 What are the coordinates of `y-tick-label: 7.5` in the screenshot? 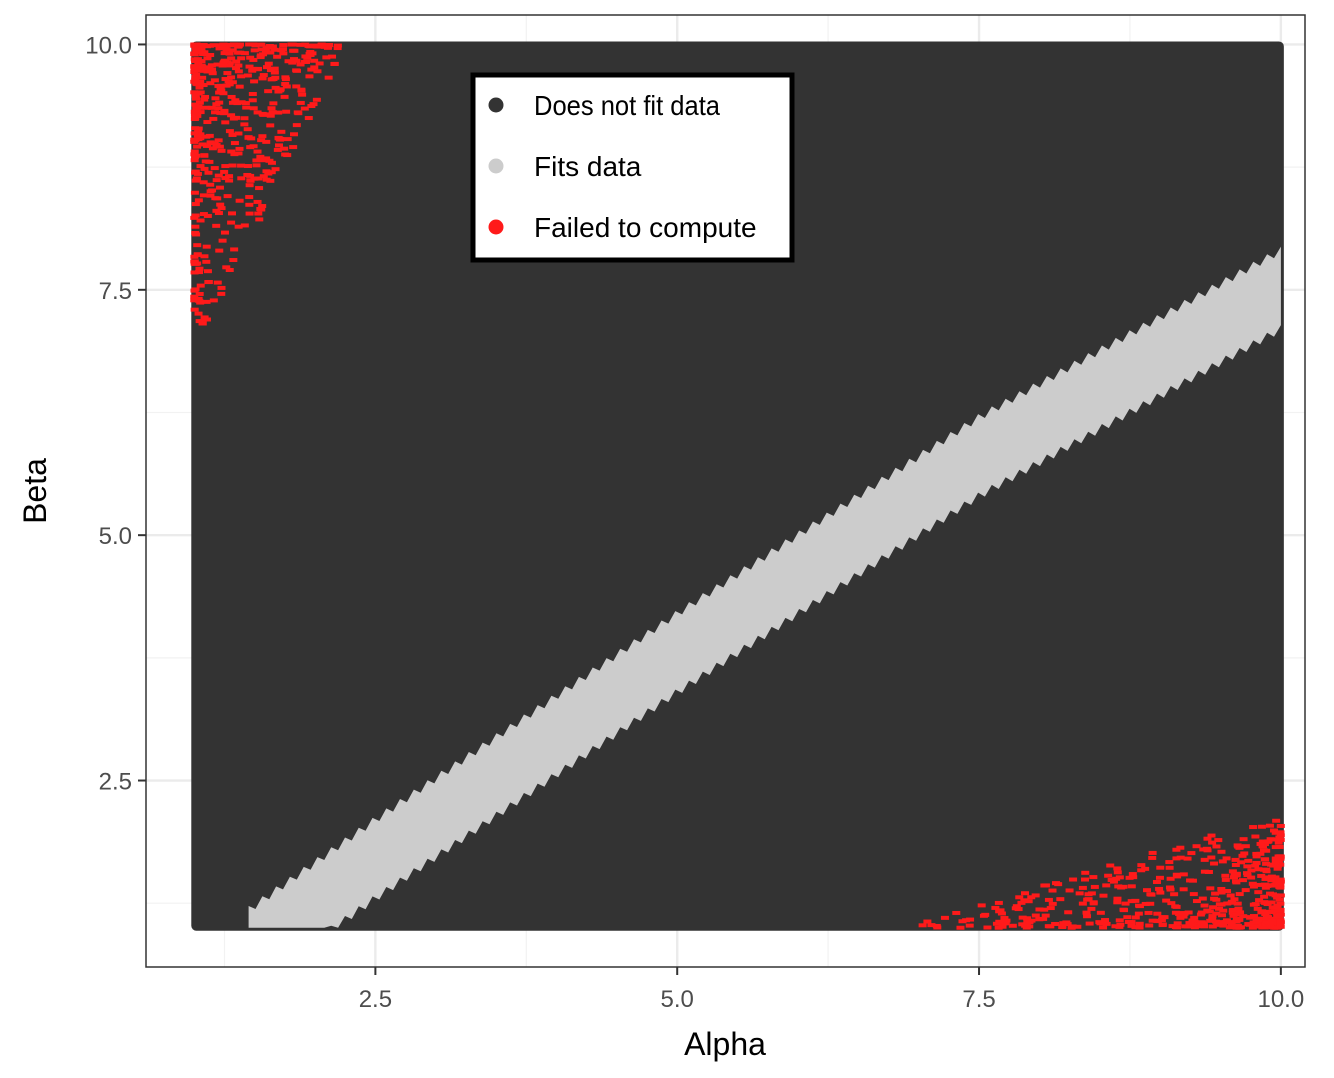 It's located at (115, 291).